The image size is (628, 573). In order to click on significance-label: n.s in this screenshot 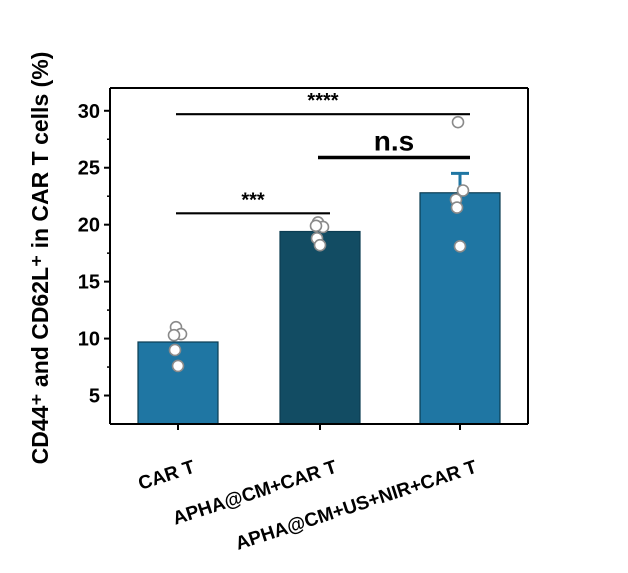, I will do `click(394, 140)`.